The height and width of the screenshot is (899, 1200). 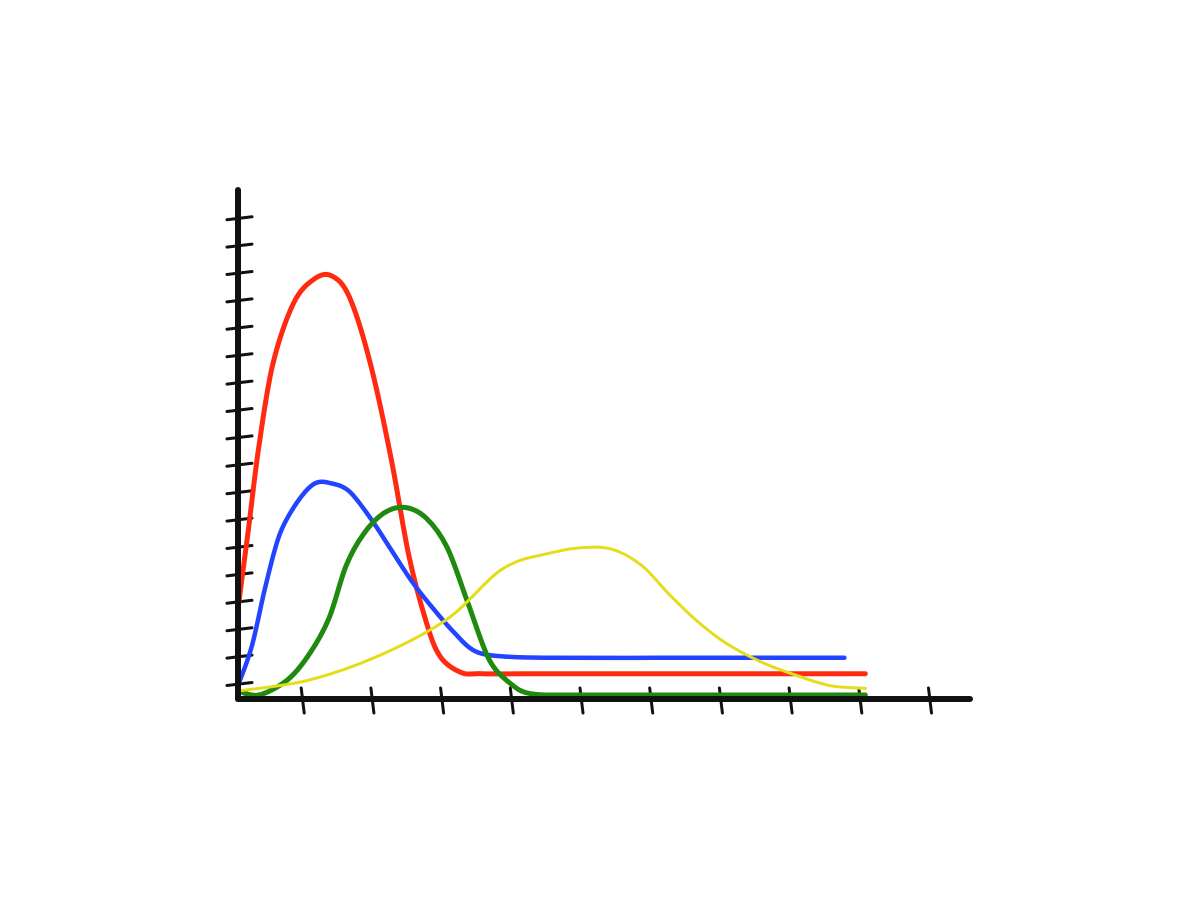 I want to click on series-line-blue, so click(x=541, y=583).